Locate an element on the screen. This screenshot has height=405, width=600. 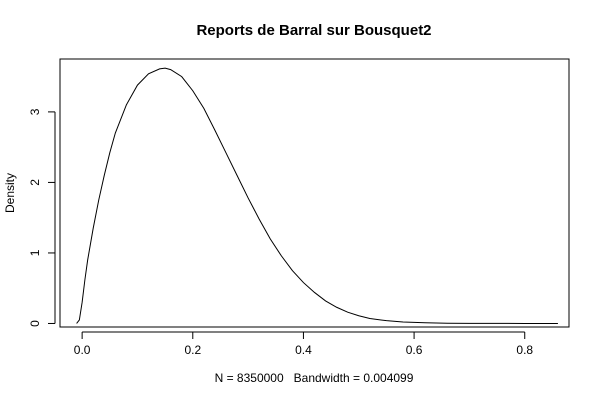
y-axis: 0 1 2 3 is located at coordinates (42, 217).